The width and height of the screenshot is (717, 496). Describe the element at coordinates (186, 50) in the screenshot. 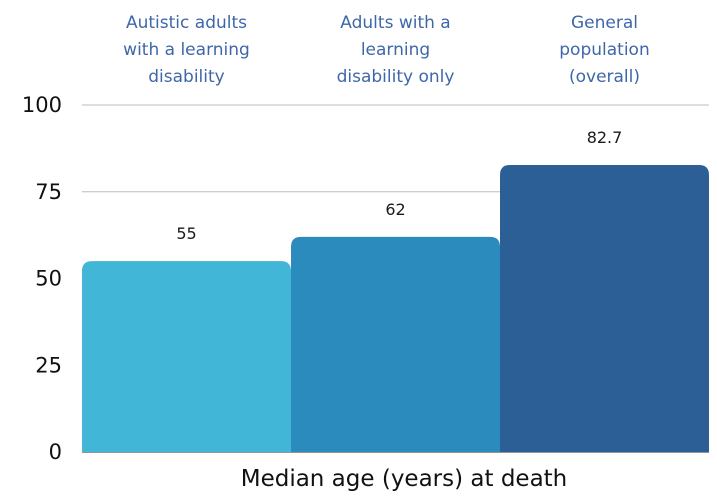

I see `category-label: with a learning` at that location.